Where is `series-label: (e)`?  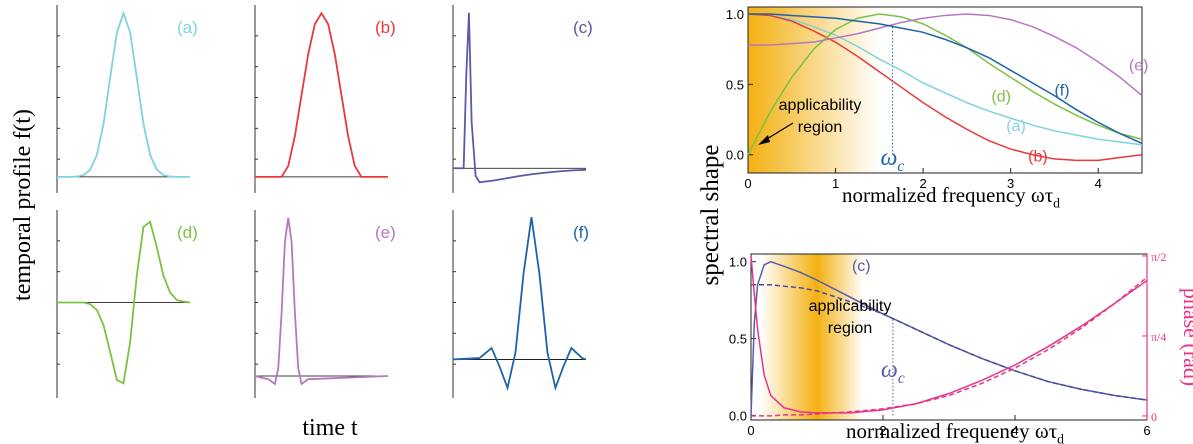 series-label: (e) is located at coordinates (1139, 65).